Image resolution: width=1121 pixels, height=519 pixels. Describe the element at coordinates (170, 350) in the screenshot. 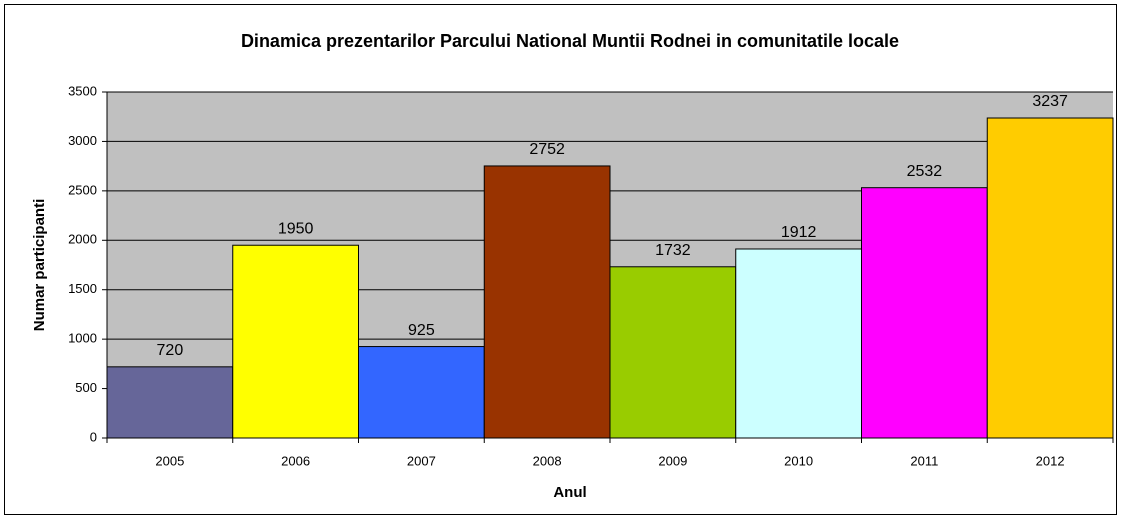

I see `data-label: 720` at that location.